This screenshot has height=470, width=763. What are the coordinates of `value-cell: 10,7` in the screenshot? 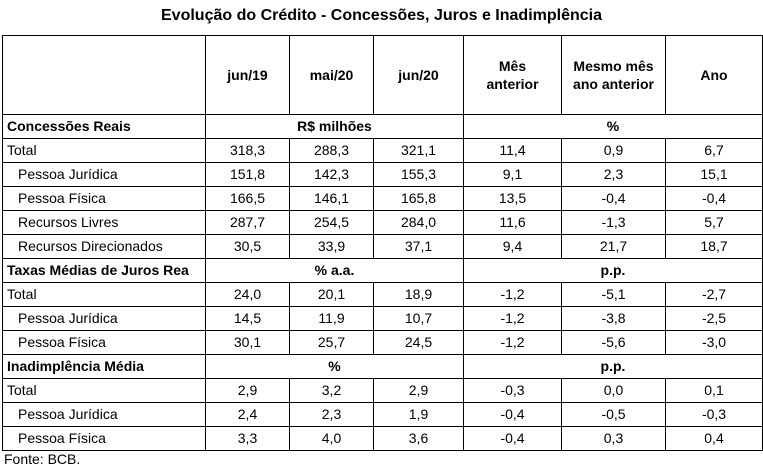 It's located at (418, 318).